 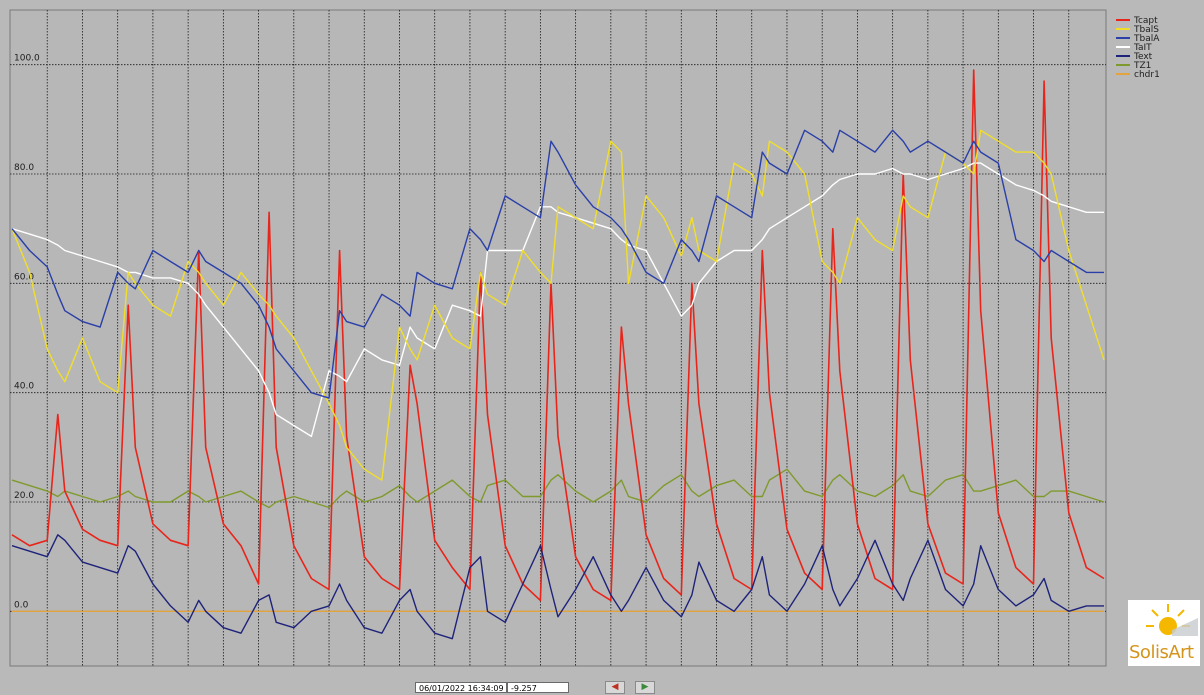 What do you see at coordinates (24, 387) in the screenshot?
I see `y-tick-label: 40.0` at bounding box center [24, 387].